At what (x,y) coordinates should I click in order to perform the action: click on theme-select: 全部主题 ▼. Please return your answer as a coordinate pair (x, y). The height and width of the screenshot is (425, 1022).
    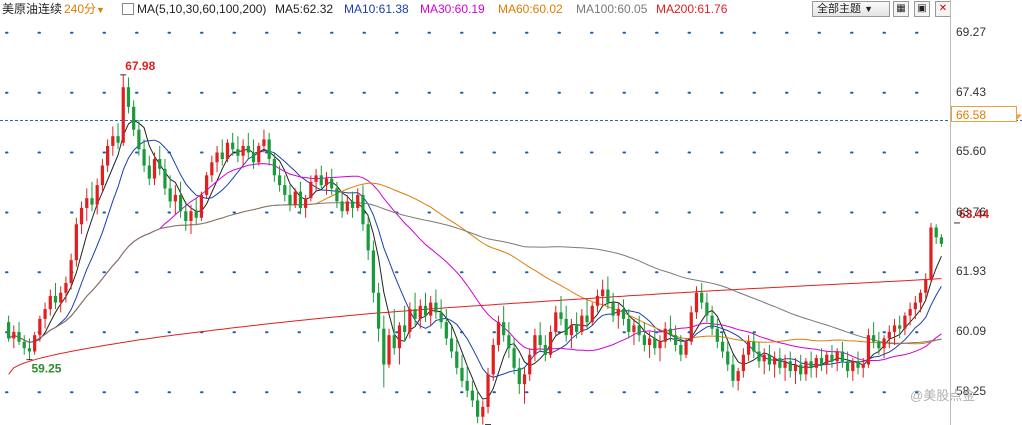
    Looking at the image, I should click on (851, 9).